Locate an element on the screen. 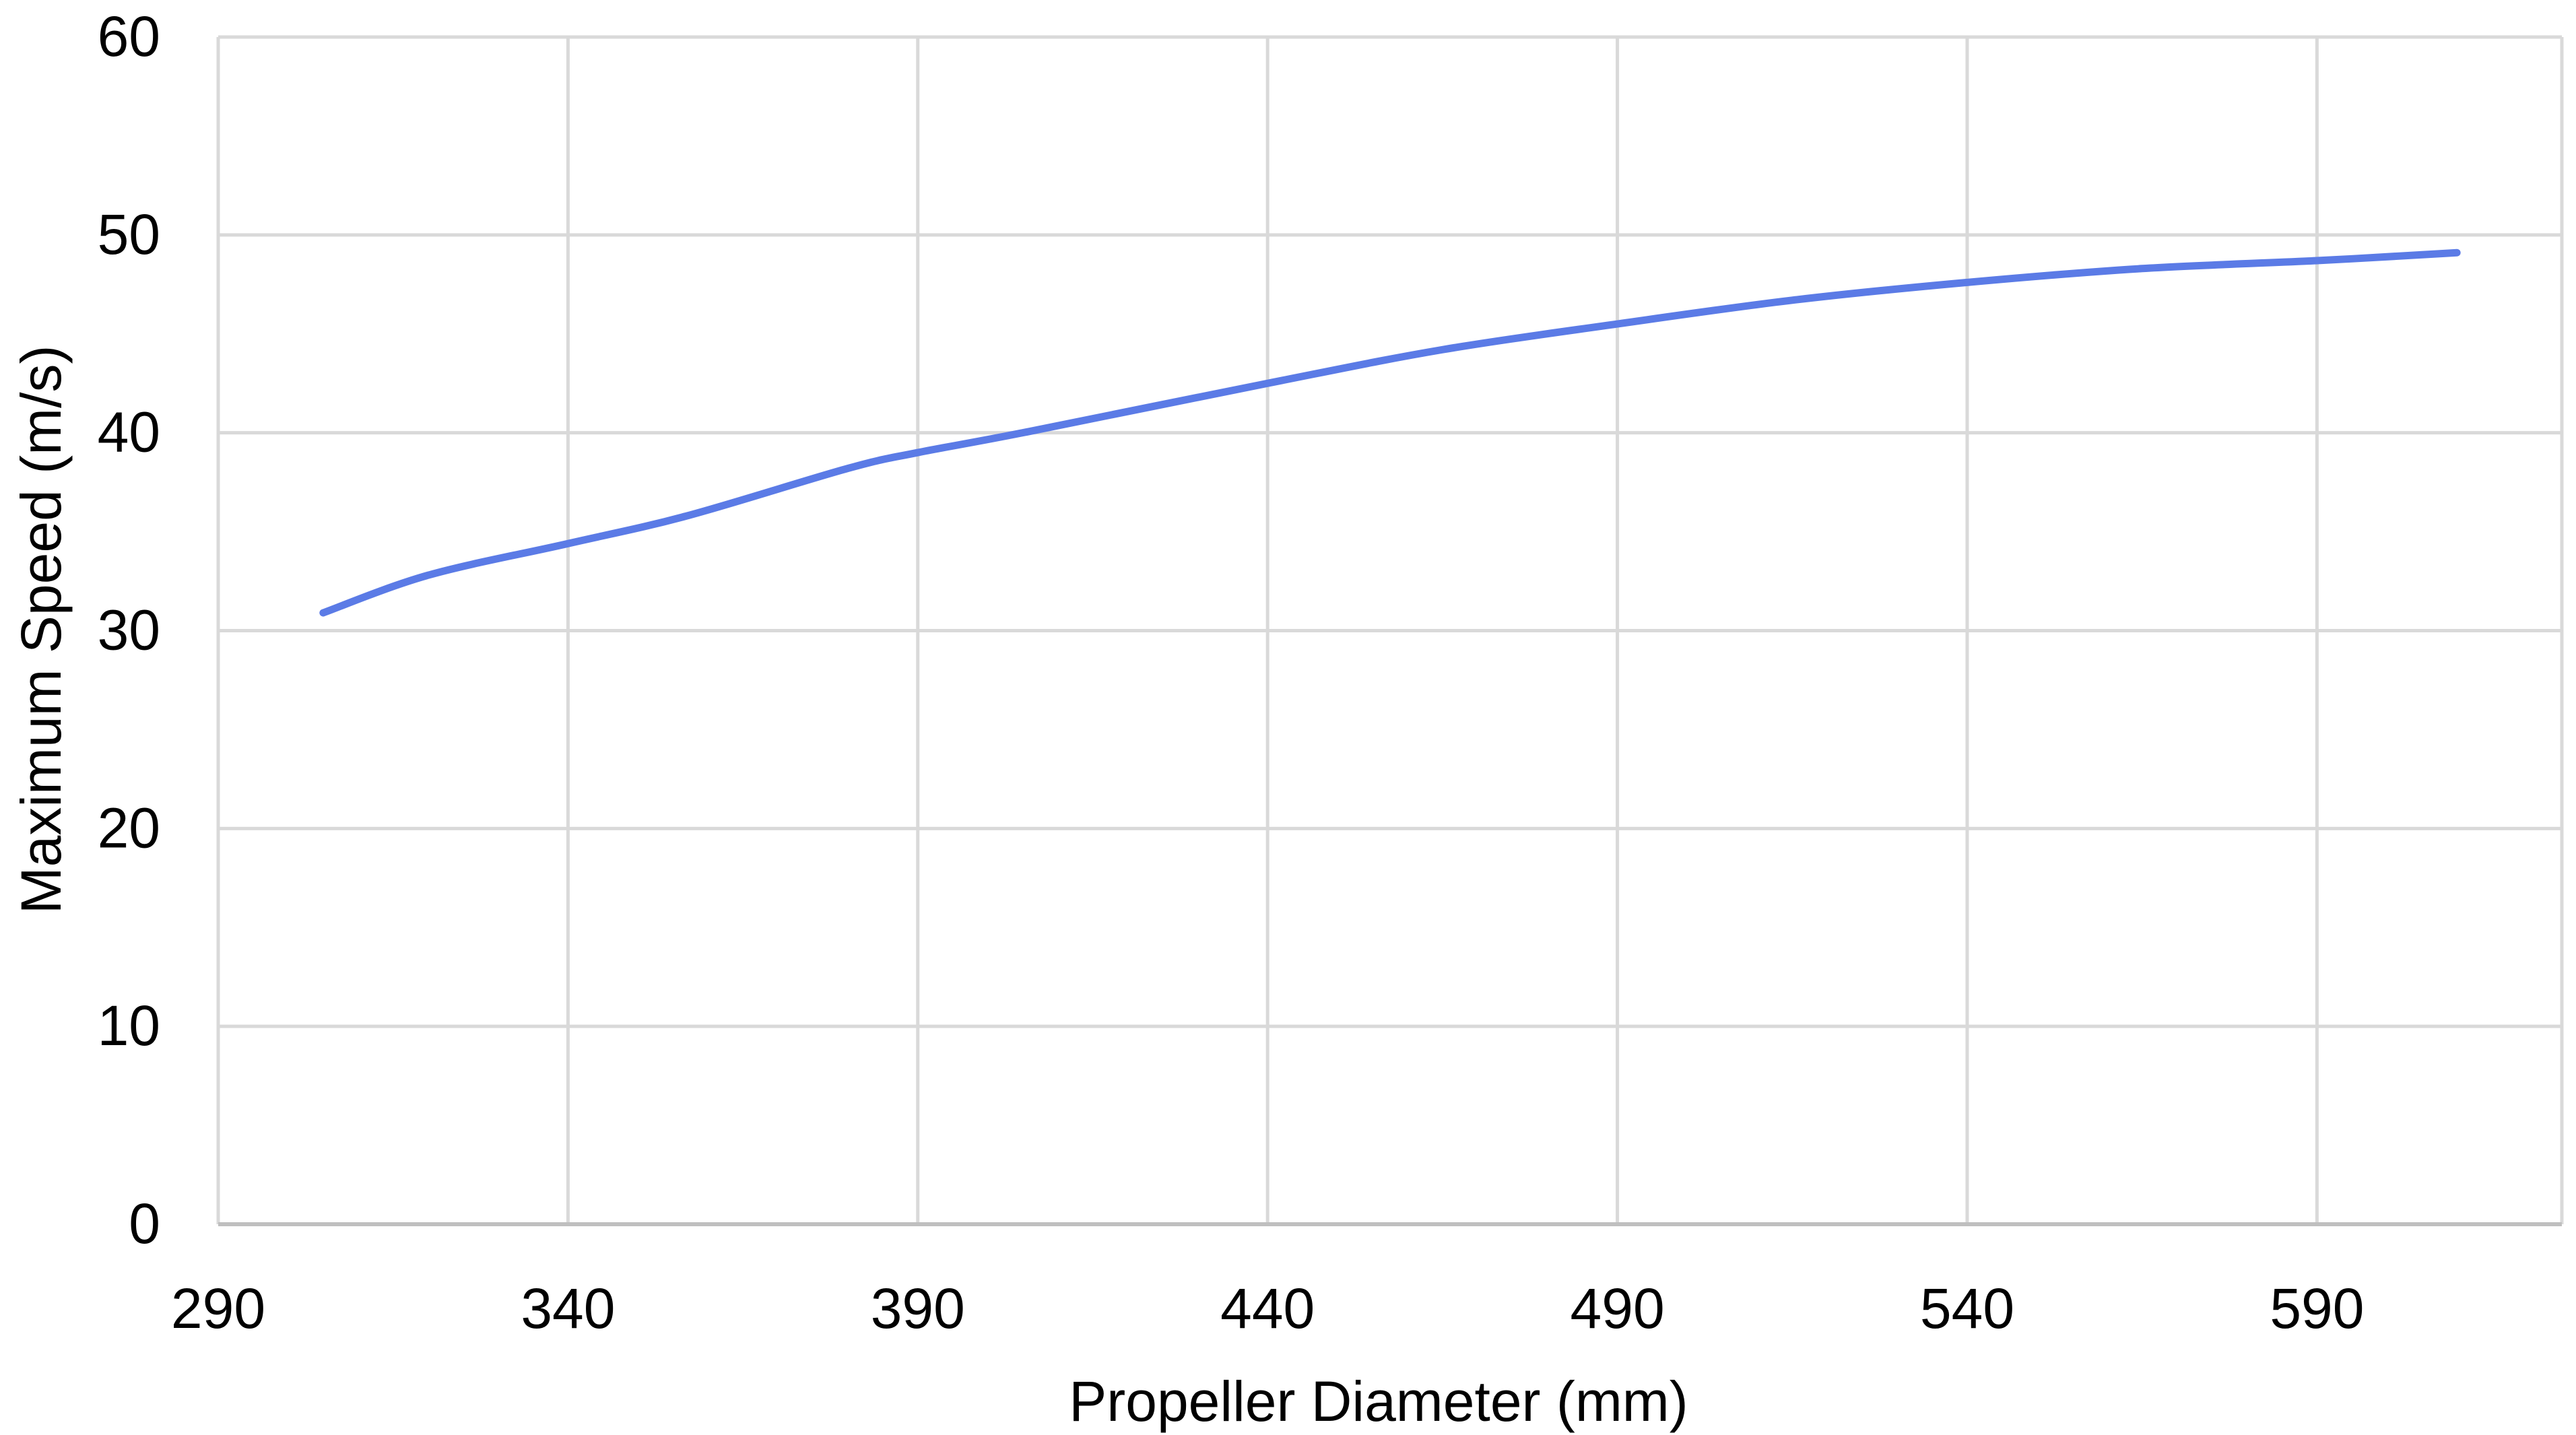 The height and width of the screenshot is (1435, 2576). y-tick-label-10: 10 is located at coordinates (129, 1025).